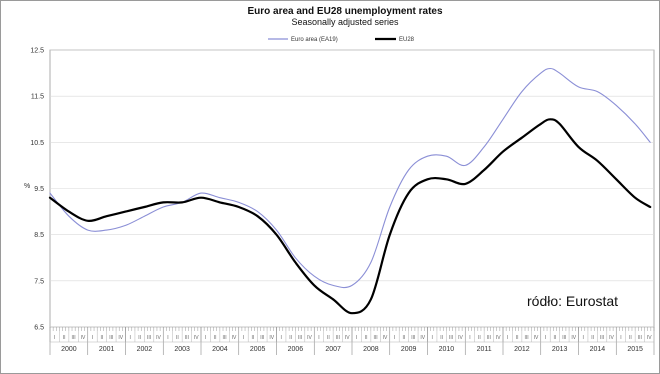  Describe the element at coordinates (296, 349) in the screenshot. I see `x-tick-label: 2006` at that location.